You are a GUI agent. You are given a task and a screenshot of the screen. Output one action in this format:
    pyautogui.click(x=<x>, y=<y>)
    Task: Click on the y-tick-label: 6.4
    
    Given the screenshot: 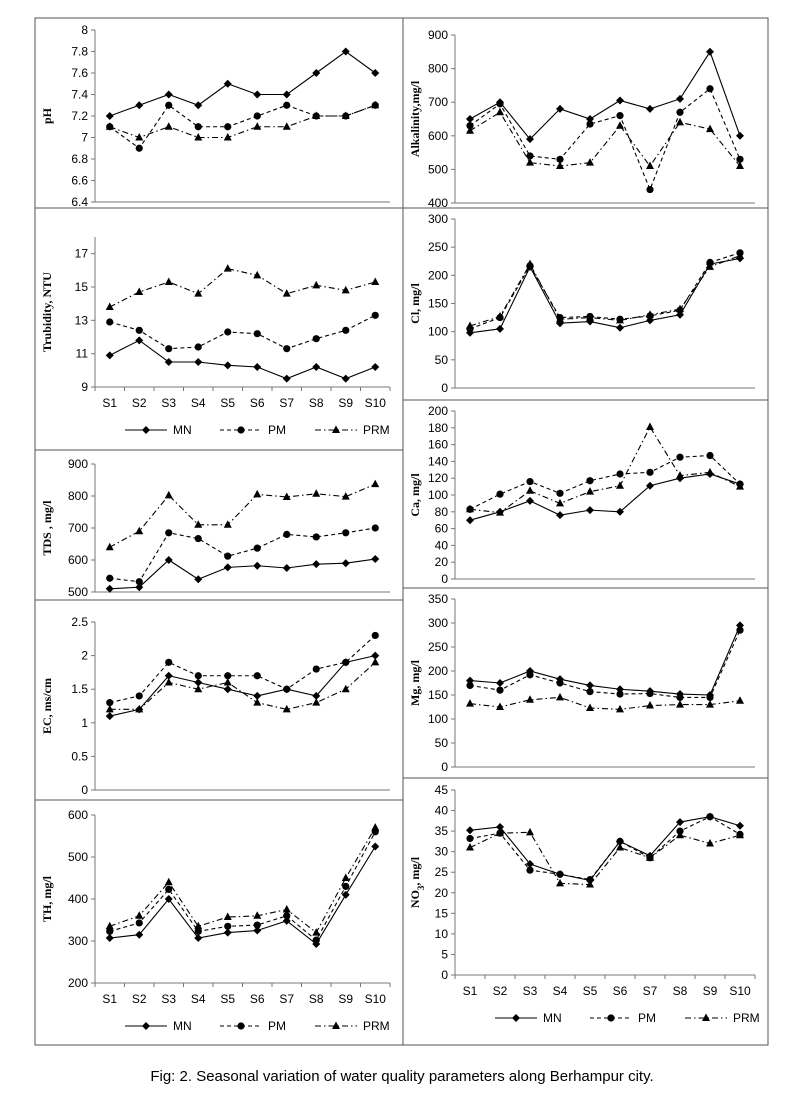 What is the action you would take?
    pyautogui.click(x=79, y=202)
    